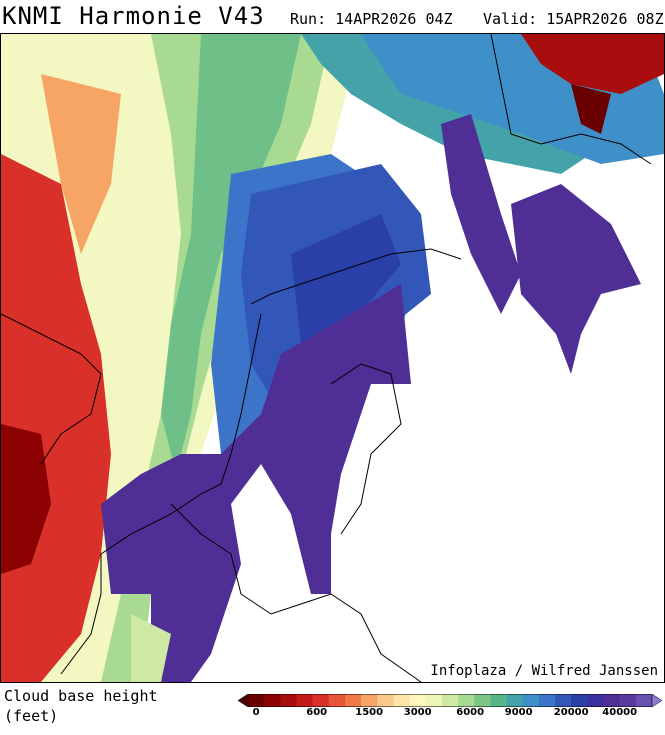  What do you see at coordinates (81, 696) in the screenshot?
I see `variable-label-line1: Cloud base height` at bounding box center [81, 696].